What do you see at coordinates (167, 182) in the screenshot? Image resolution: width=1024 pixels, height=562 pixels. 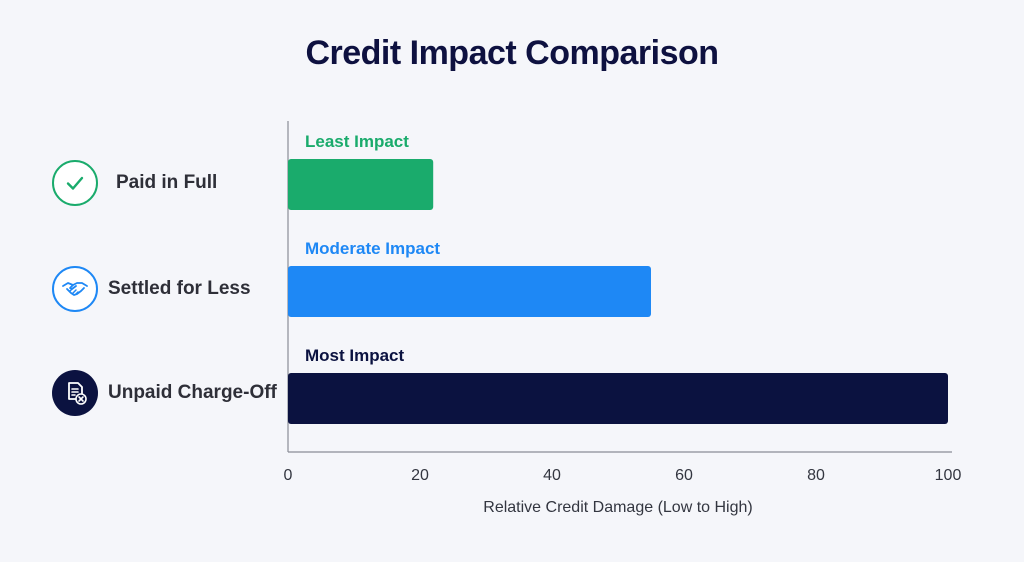 I see `category-label: Paid in Full` at bounding box center [167, 182].